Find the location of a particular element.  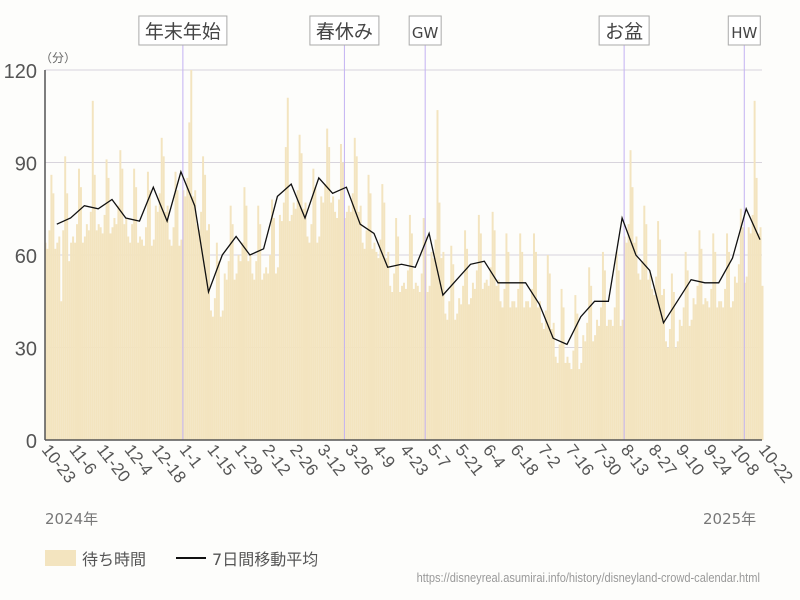

x-tick-label: 10-8 is located at coordinates (745, 460).